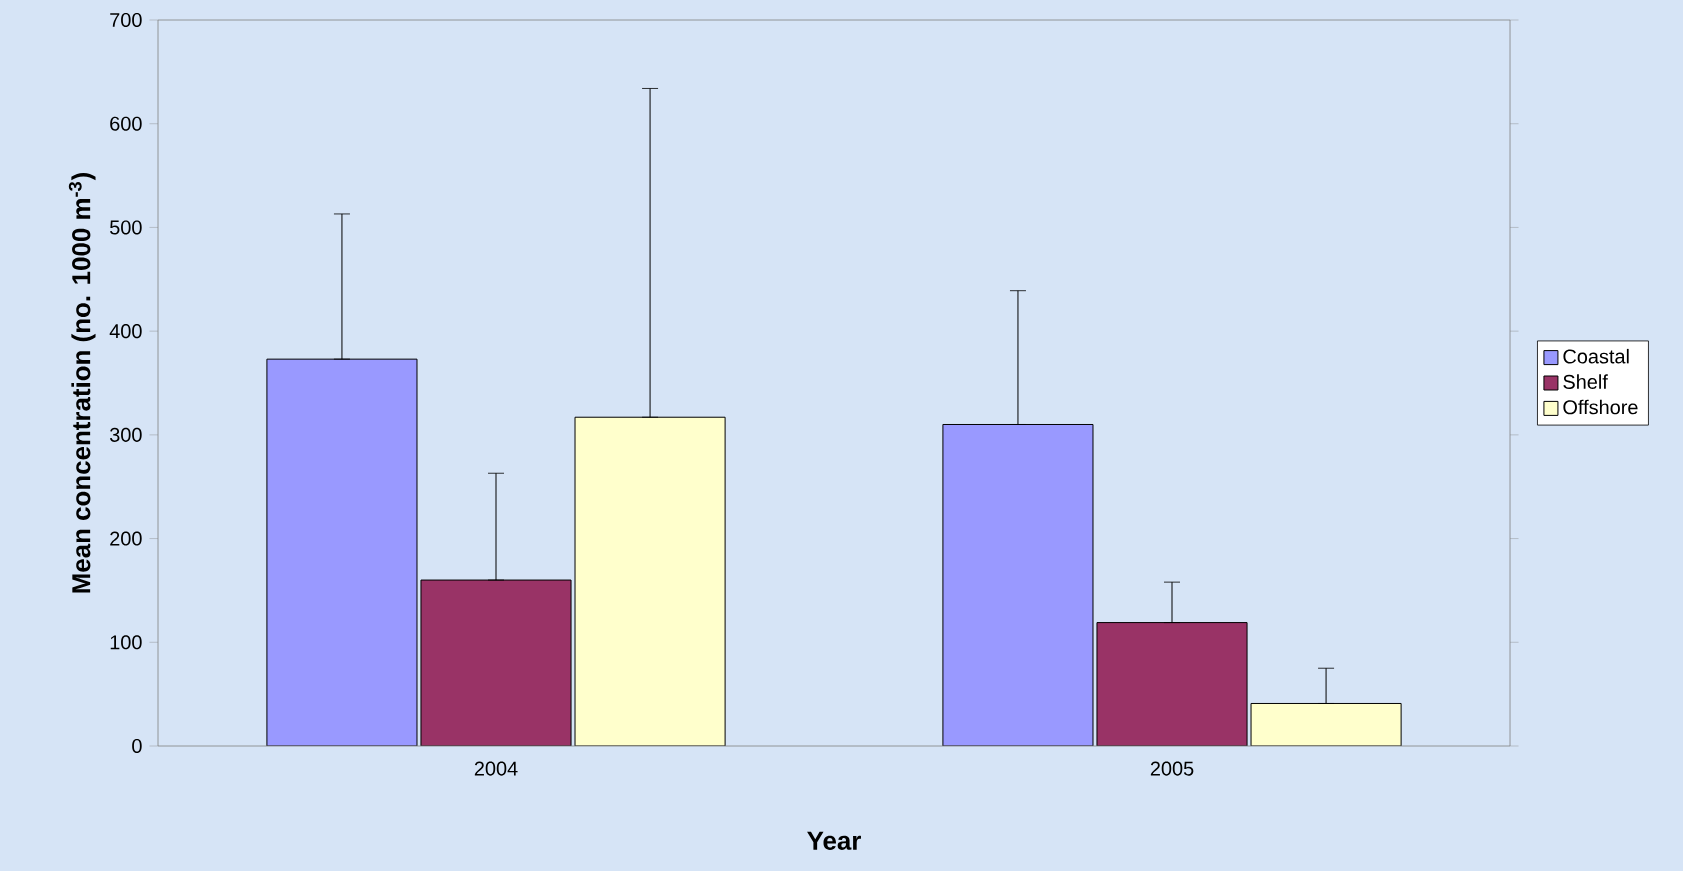  Describe the element at coordinates (1600, 407) in the screenshot. I see `legend-label: Offshore` at that location.